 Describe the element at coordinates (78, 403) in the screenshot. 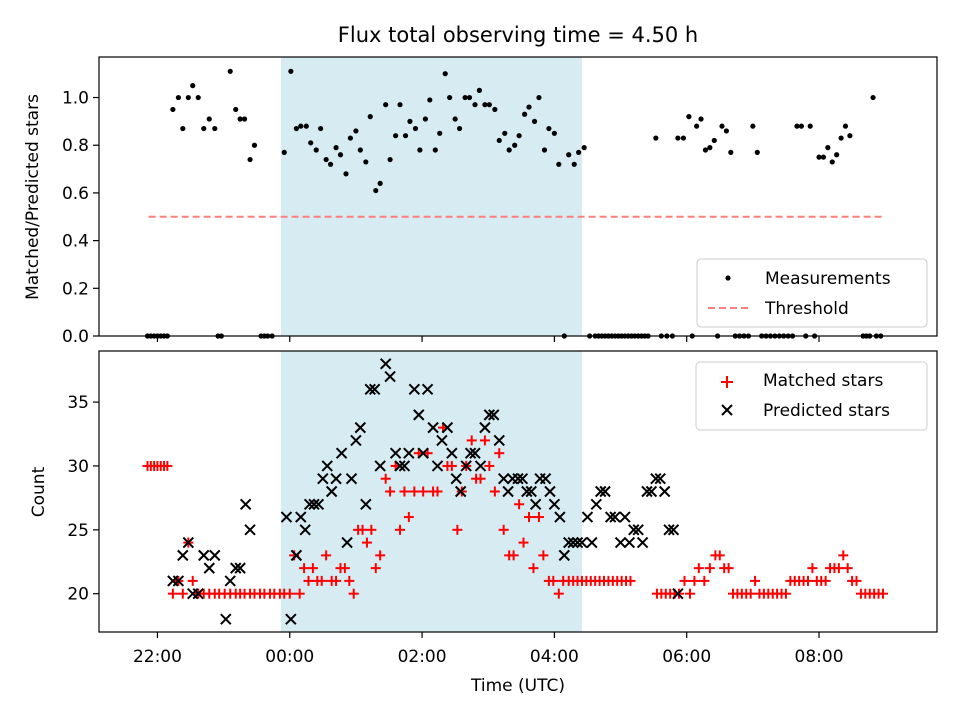

I see `bottom-y-tick-label: 35` at that location.